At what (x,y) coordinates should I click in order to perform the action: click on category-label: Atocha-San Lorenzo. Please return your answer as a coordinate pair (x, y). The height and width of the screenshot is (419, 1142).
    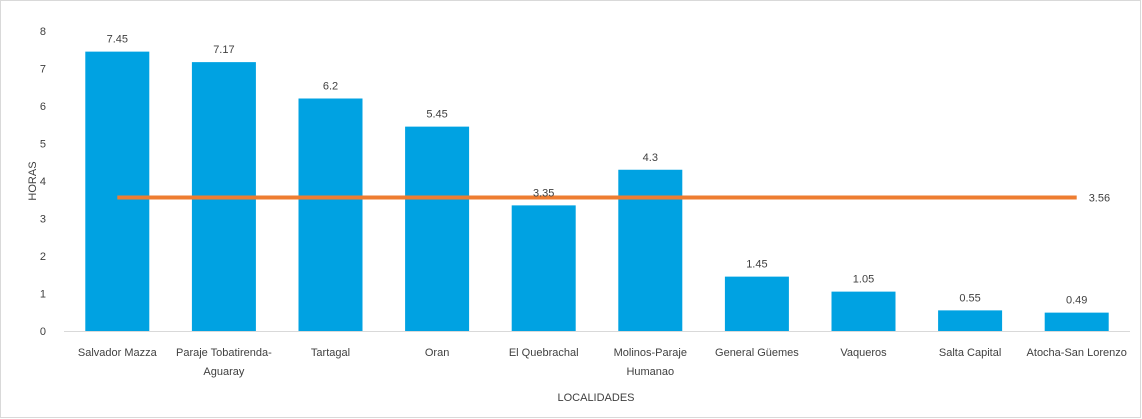
    Looking at the image, I should click on (1077, 353).